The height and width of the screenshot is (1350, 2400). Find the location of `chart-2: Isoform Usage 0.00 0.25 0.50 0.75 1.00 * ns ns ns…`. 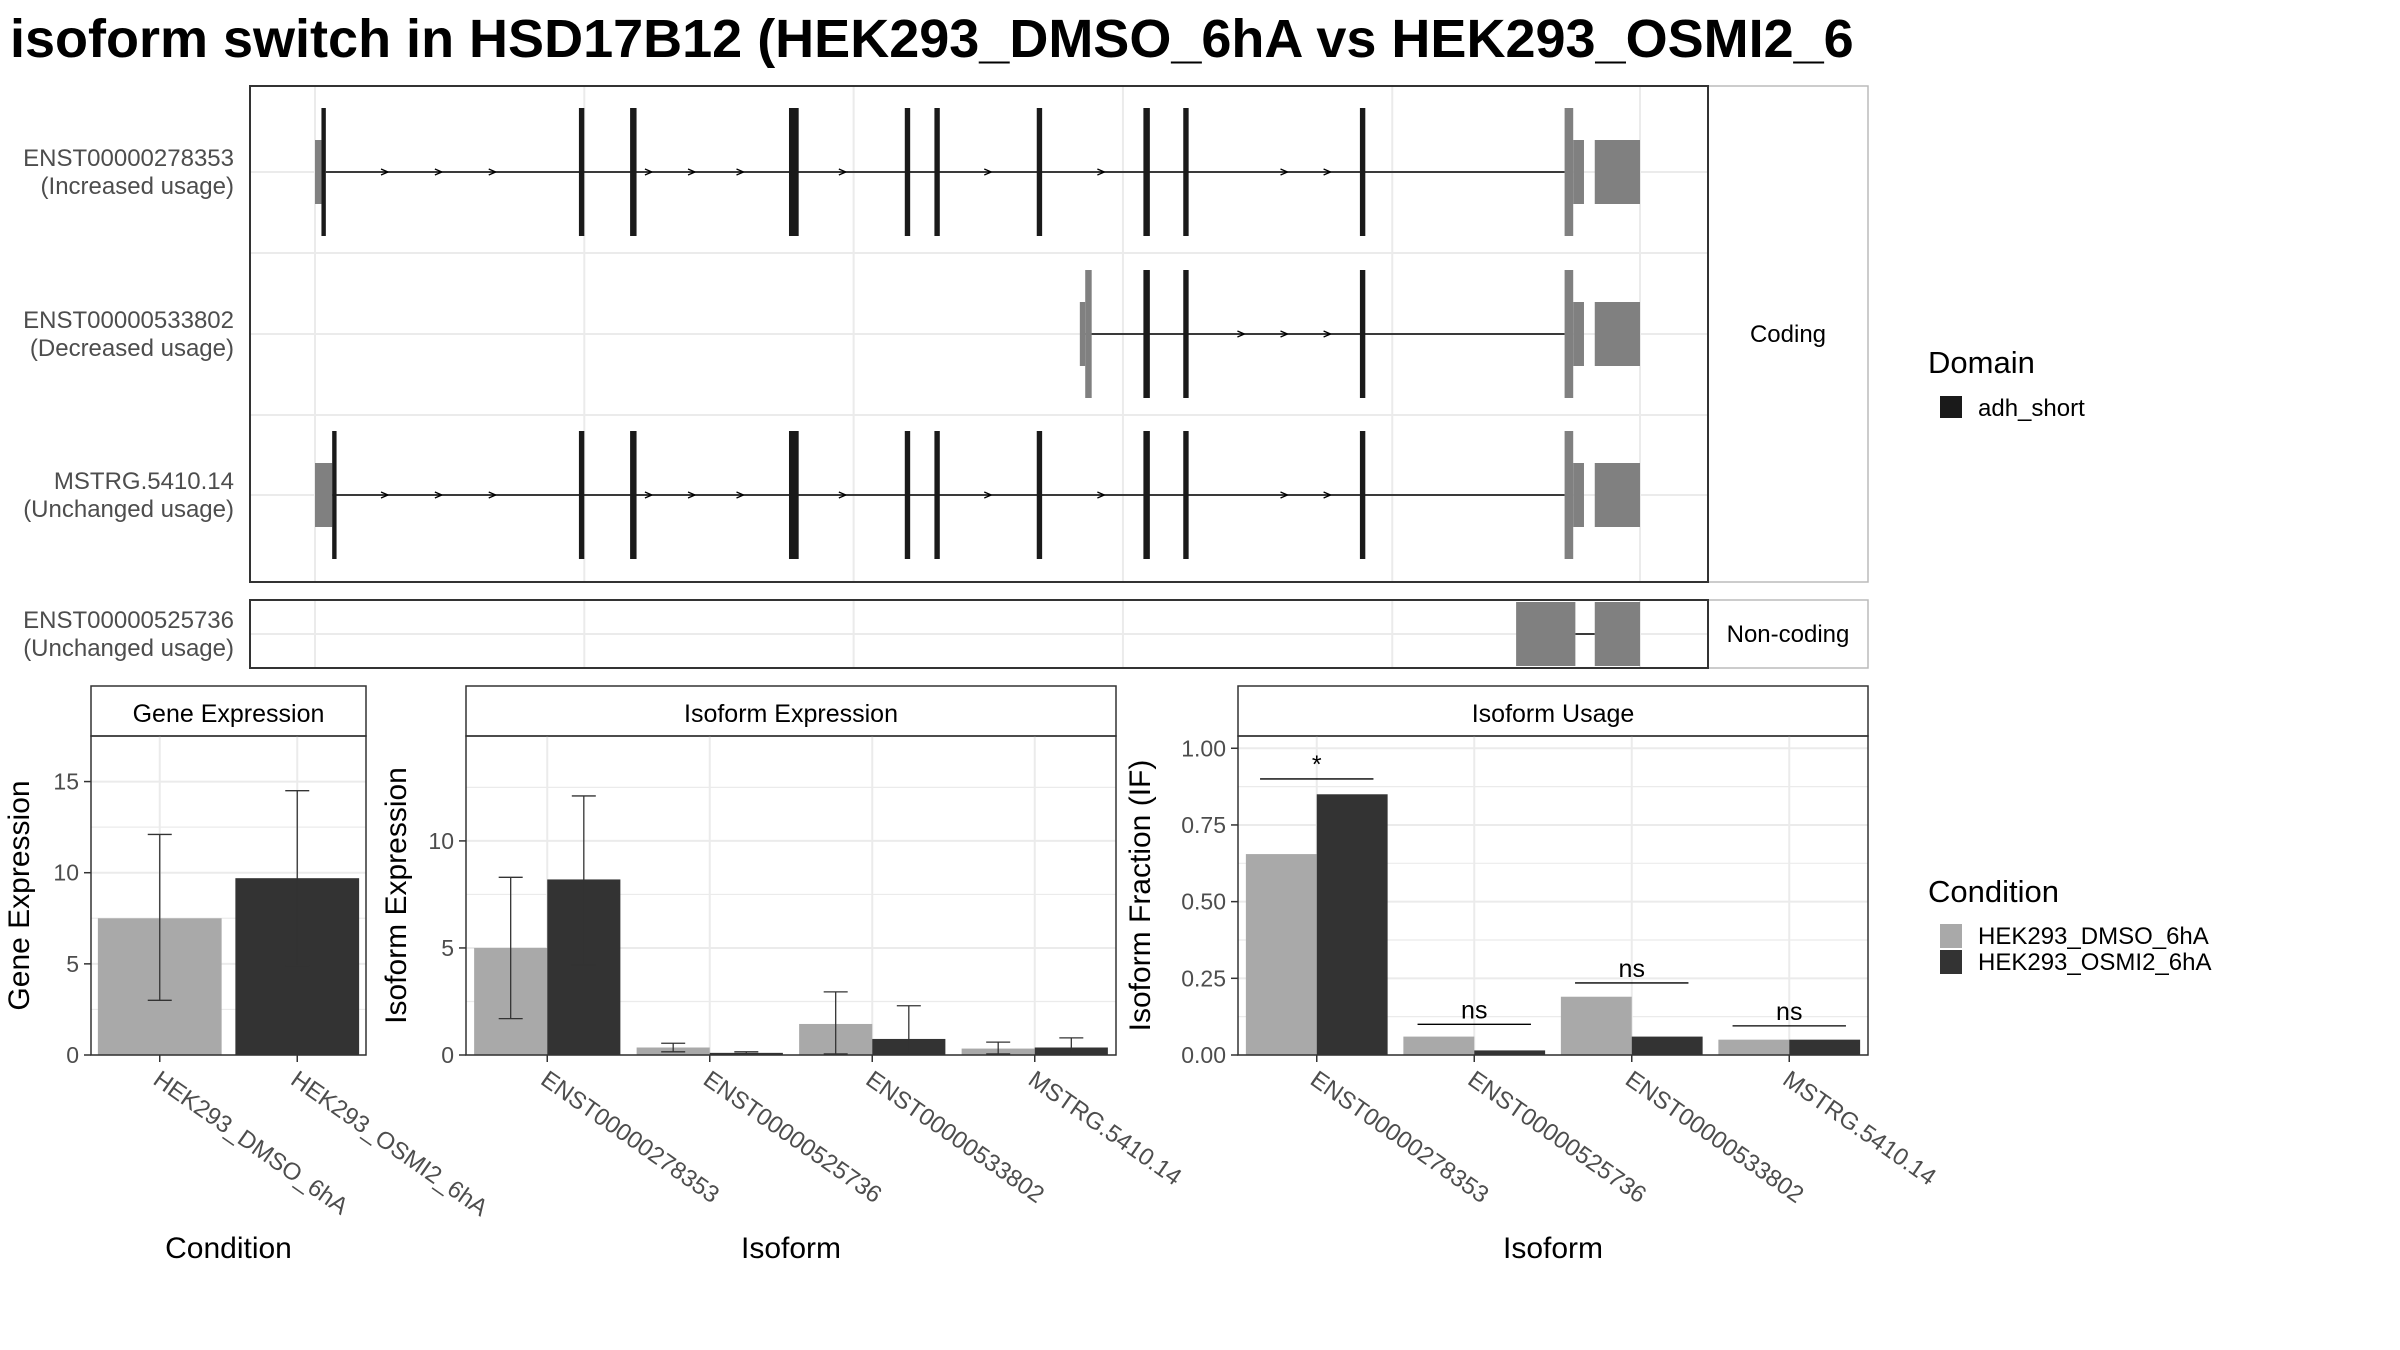

chart-2: Isoform Usage 0.00 0.25 0.50 0.75 1.00 * ns ns ns… is located at coordinates (1532, 975).